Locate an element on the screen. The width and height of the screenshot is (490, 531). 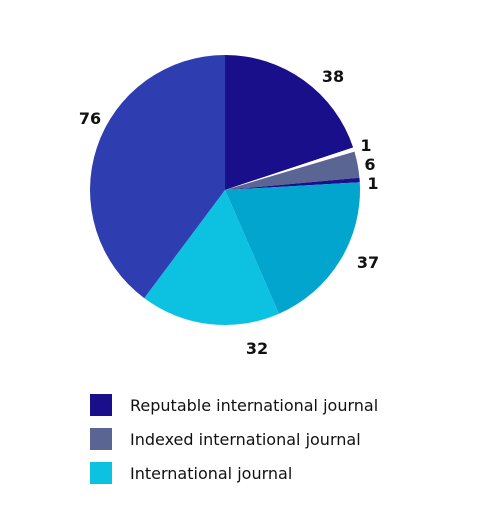
data-label-2: 6 is located at coordinates (369, 164).